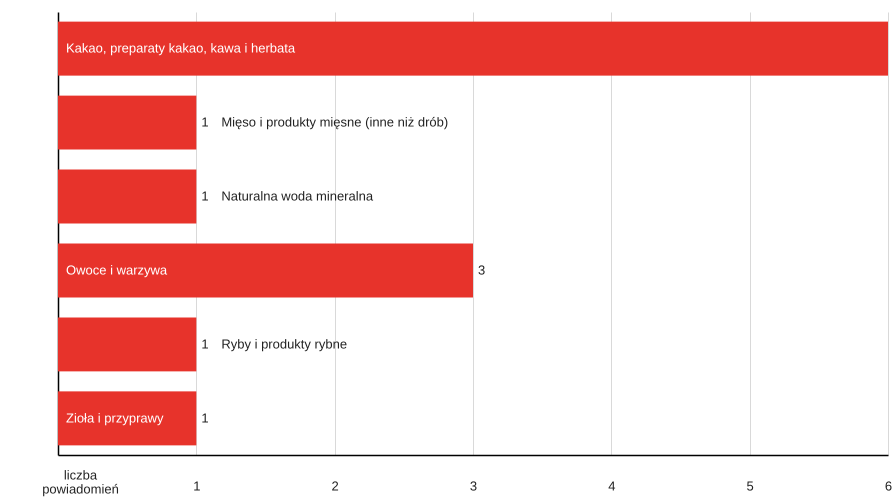  What do you see at coordinates (888, 486) in the screenshot?
I see `x-tick-label: 6` at bounding box center [888, 486].